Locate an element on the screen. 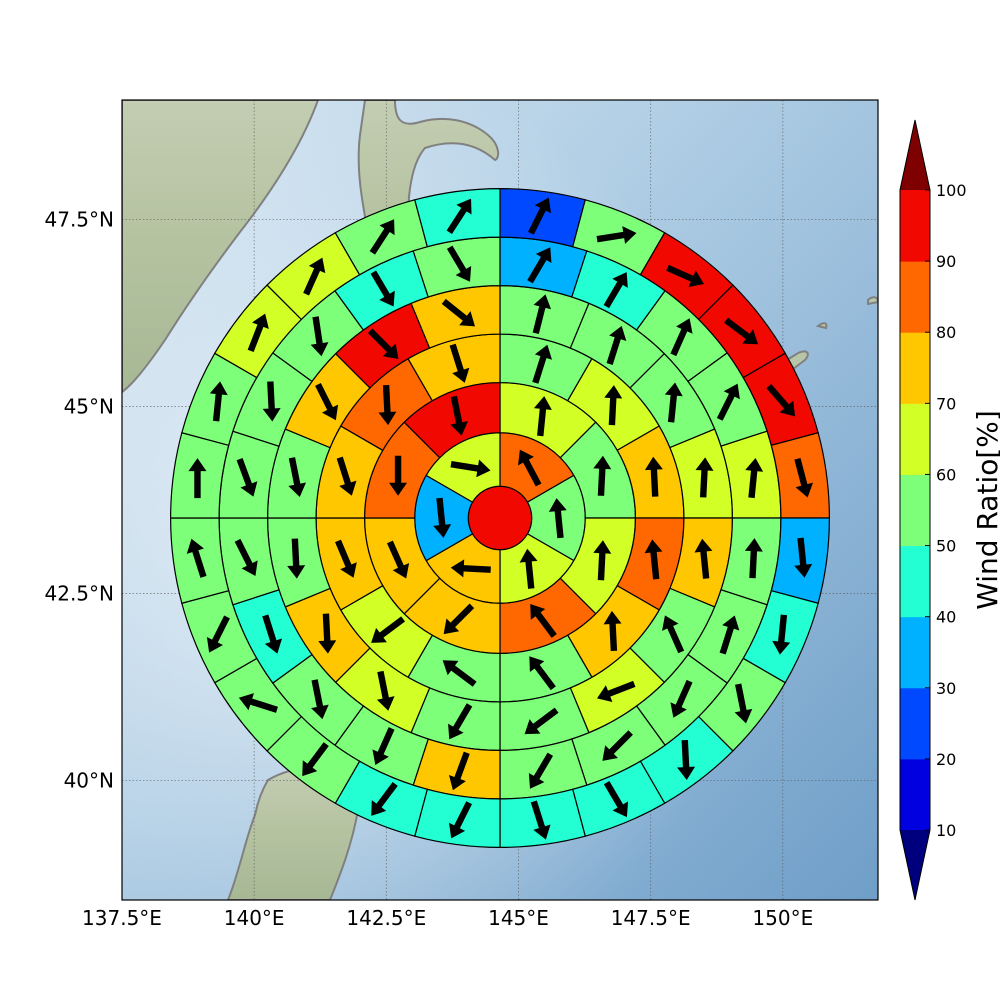 This screenshot has width=1000, height=1000. colorbar-tick-label: 60 is located at coordinates (946, 474).